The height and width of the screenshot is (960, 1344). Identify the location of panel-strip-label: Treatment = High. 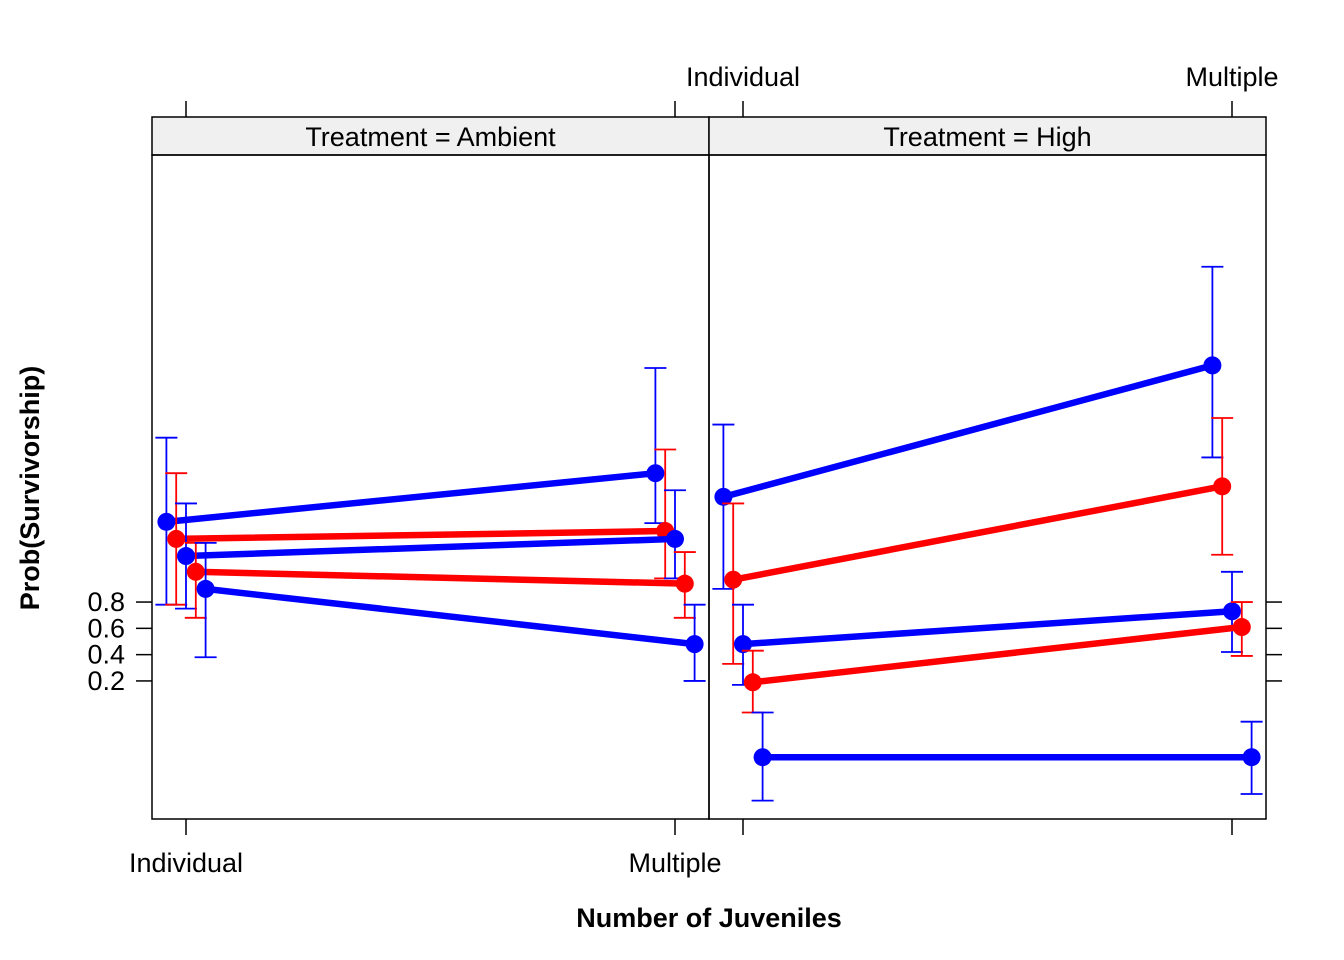
(987, 137).